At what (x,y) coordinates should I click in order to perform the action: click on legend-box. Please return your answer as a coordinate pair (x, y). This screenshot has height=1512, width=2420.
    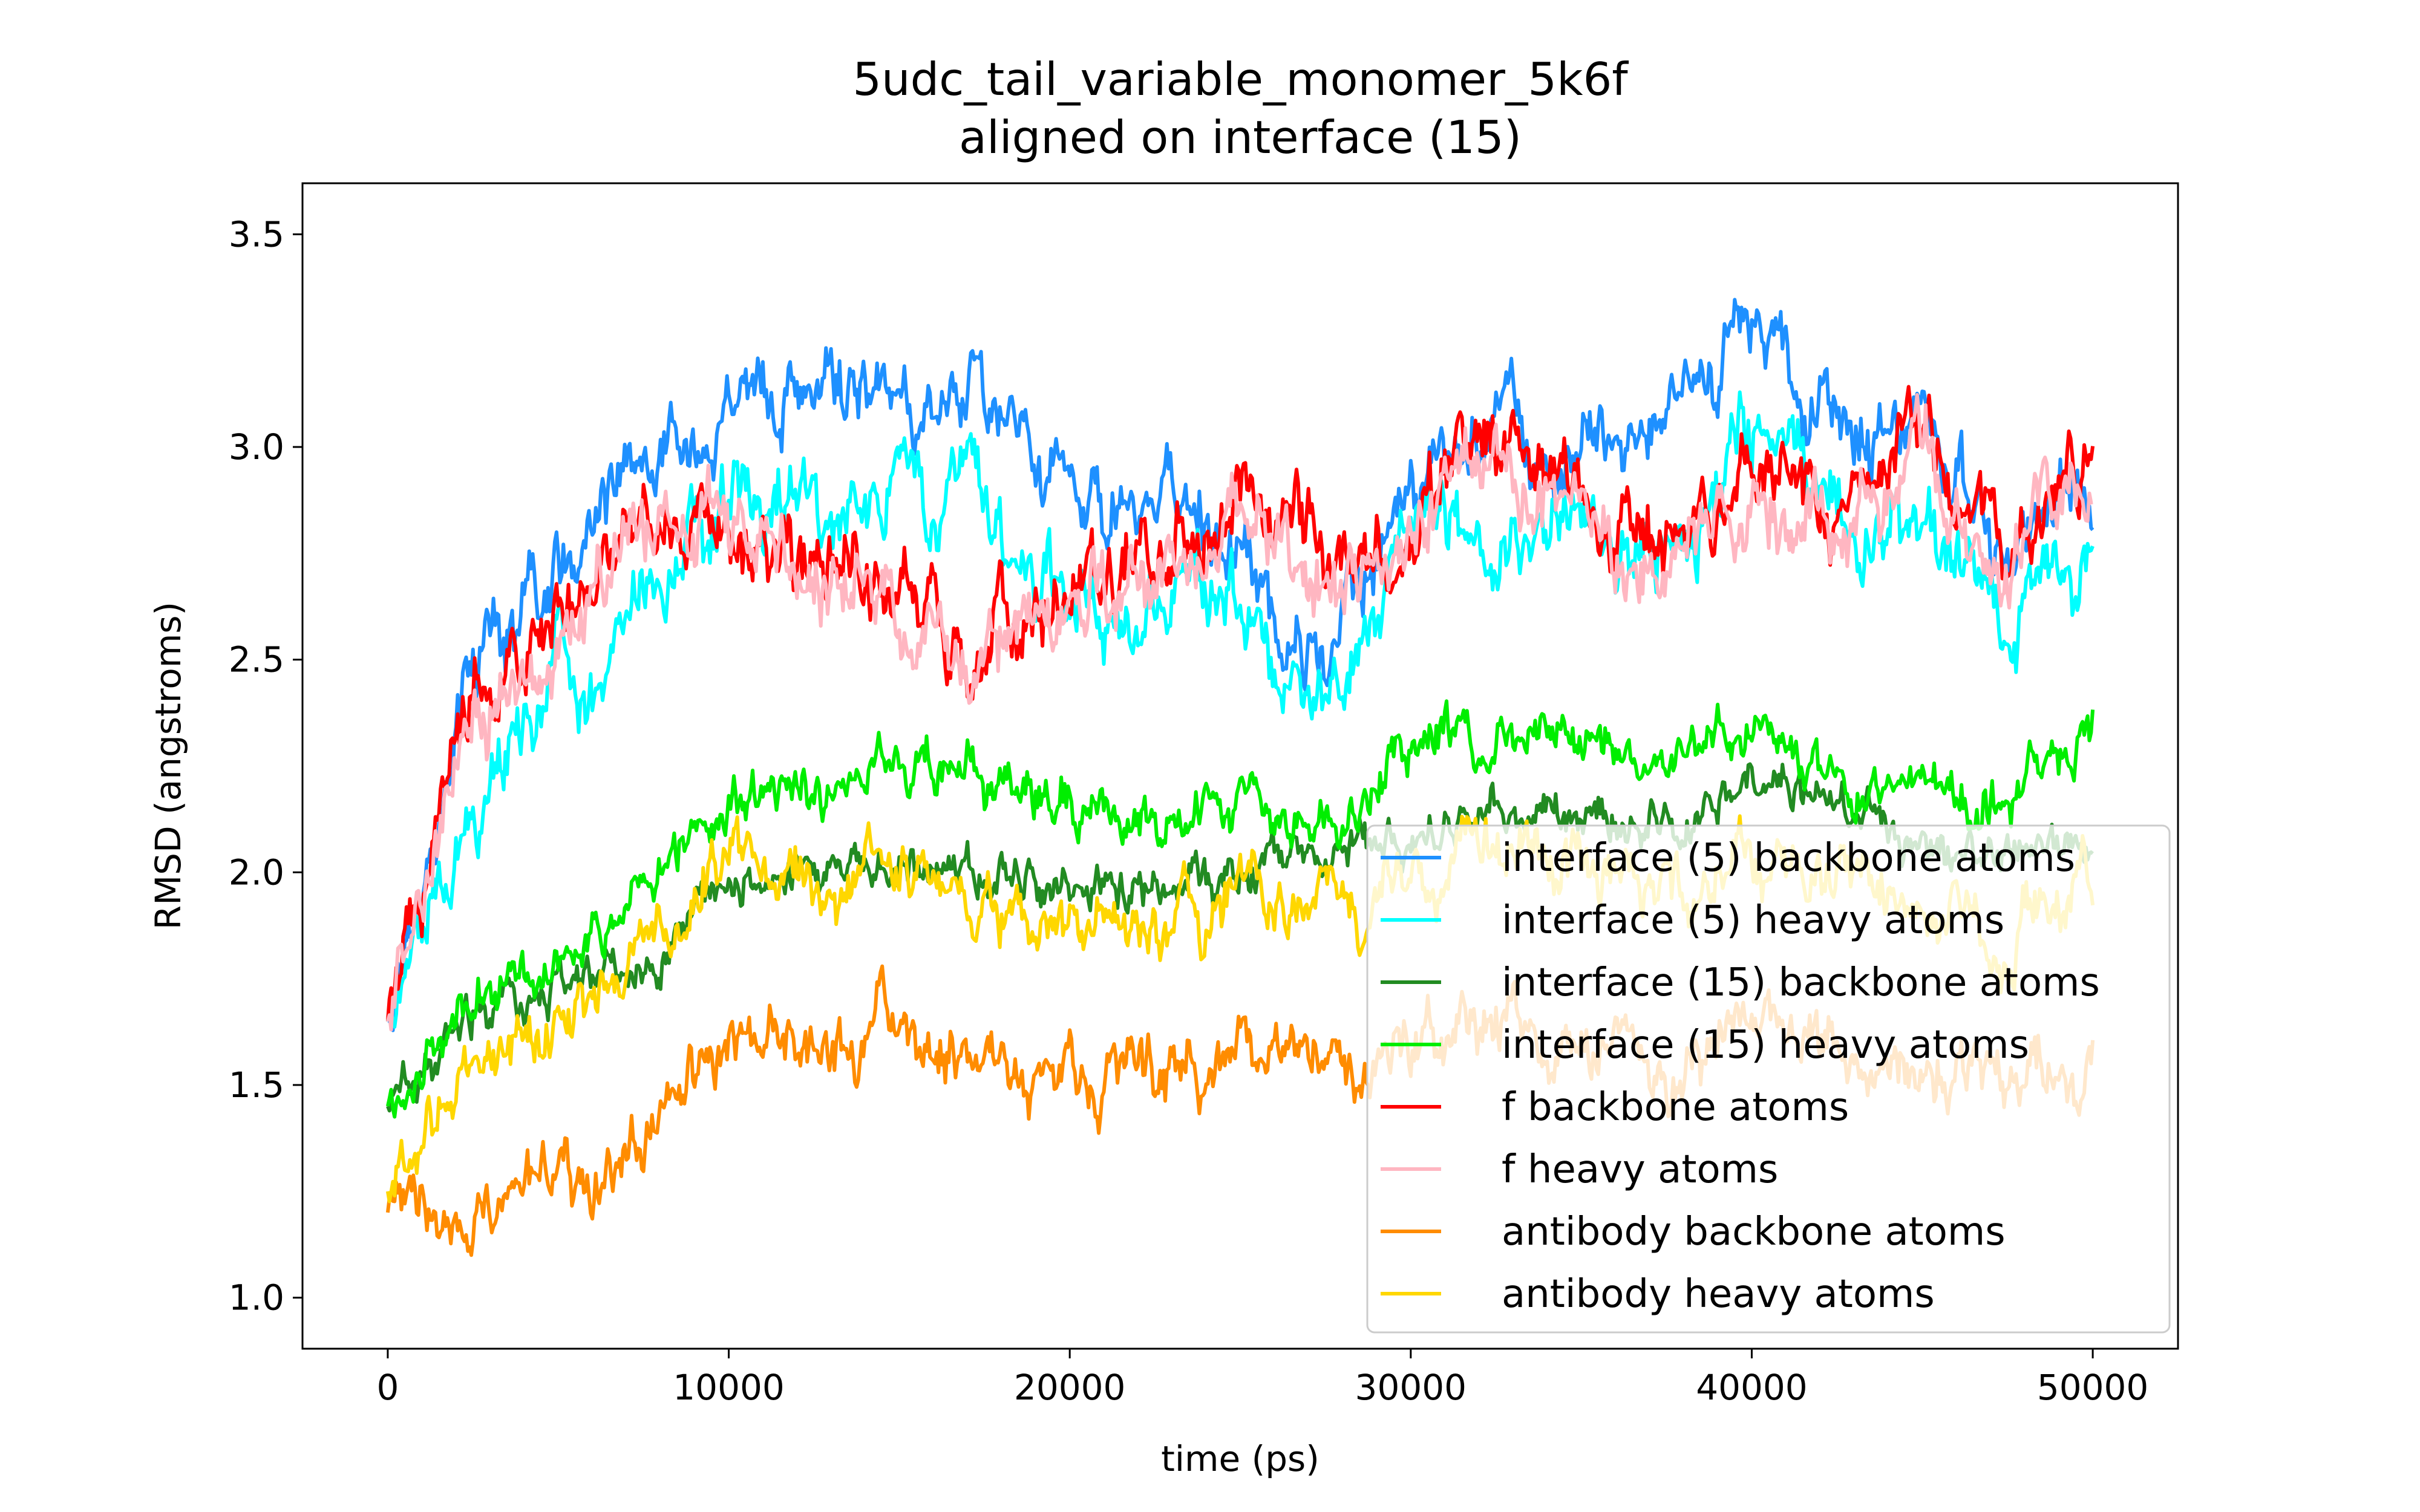
    Looking at the image, I should click on (1768, 1079).